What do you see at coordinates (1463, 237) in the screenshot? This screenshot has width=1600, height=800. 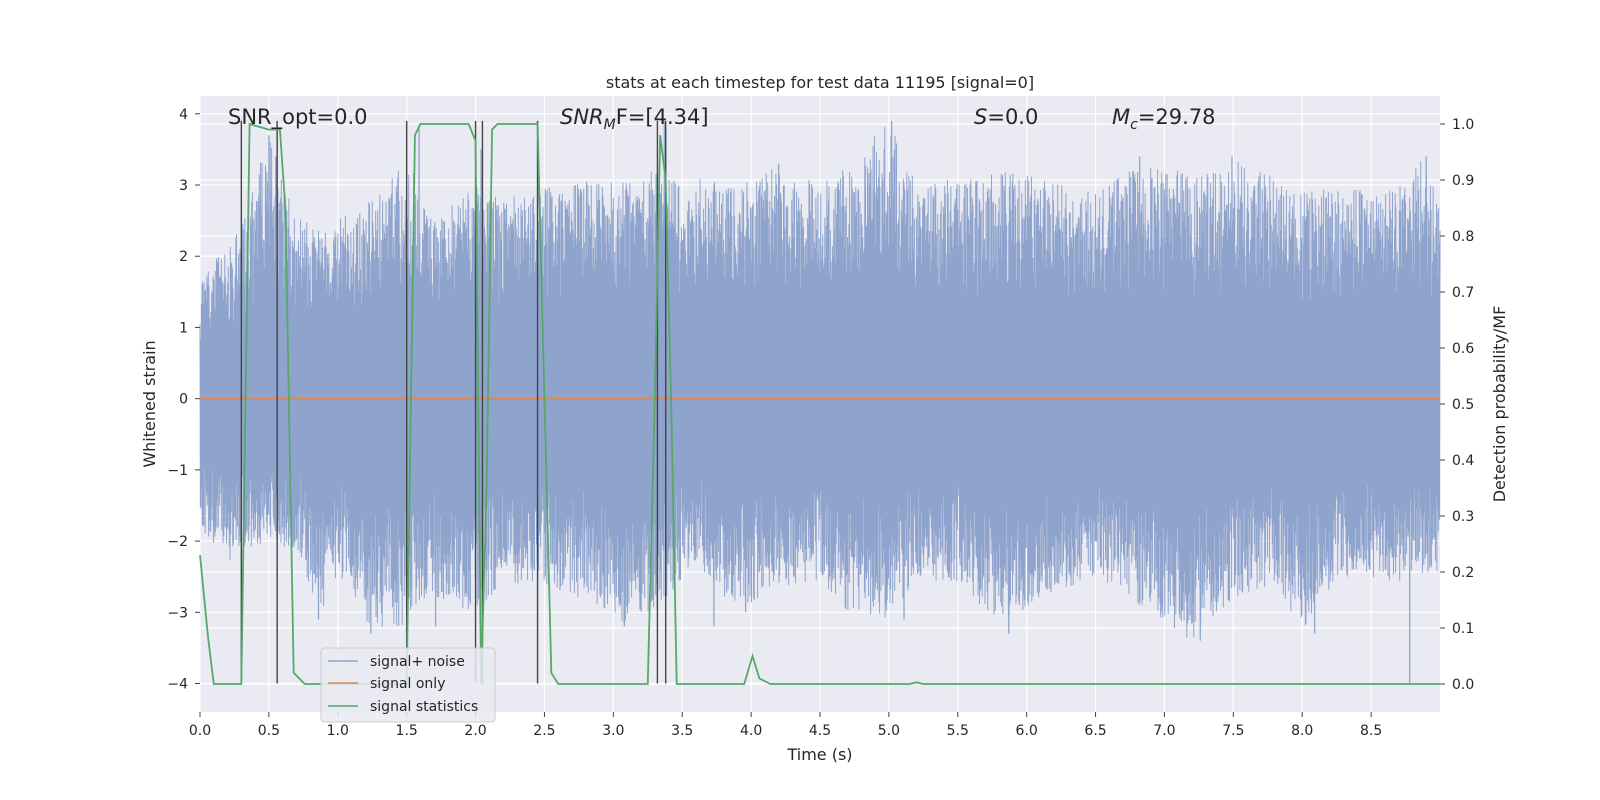 I see `y-right-tick-label: 0.8` at bounding box center [1463, 237].